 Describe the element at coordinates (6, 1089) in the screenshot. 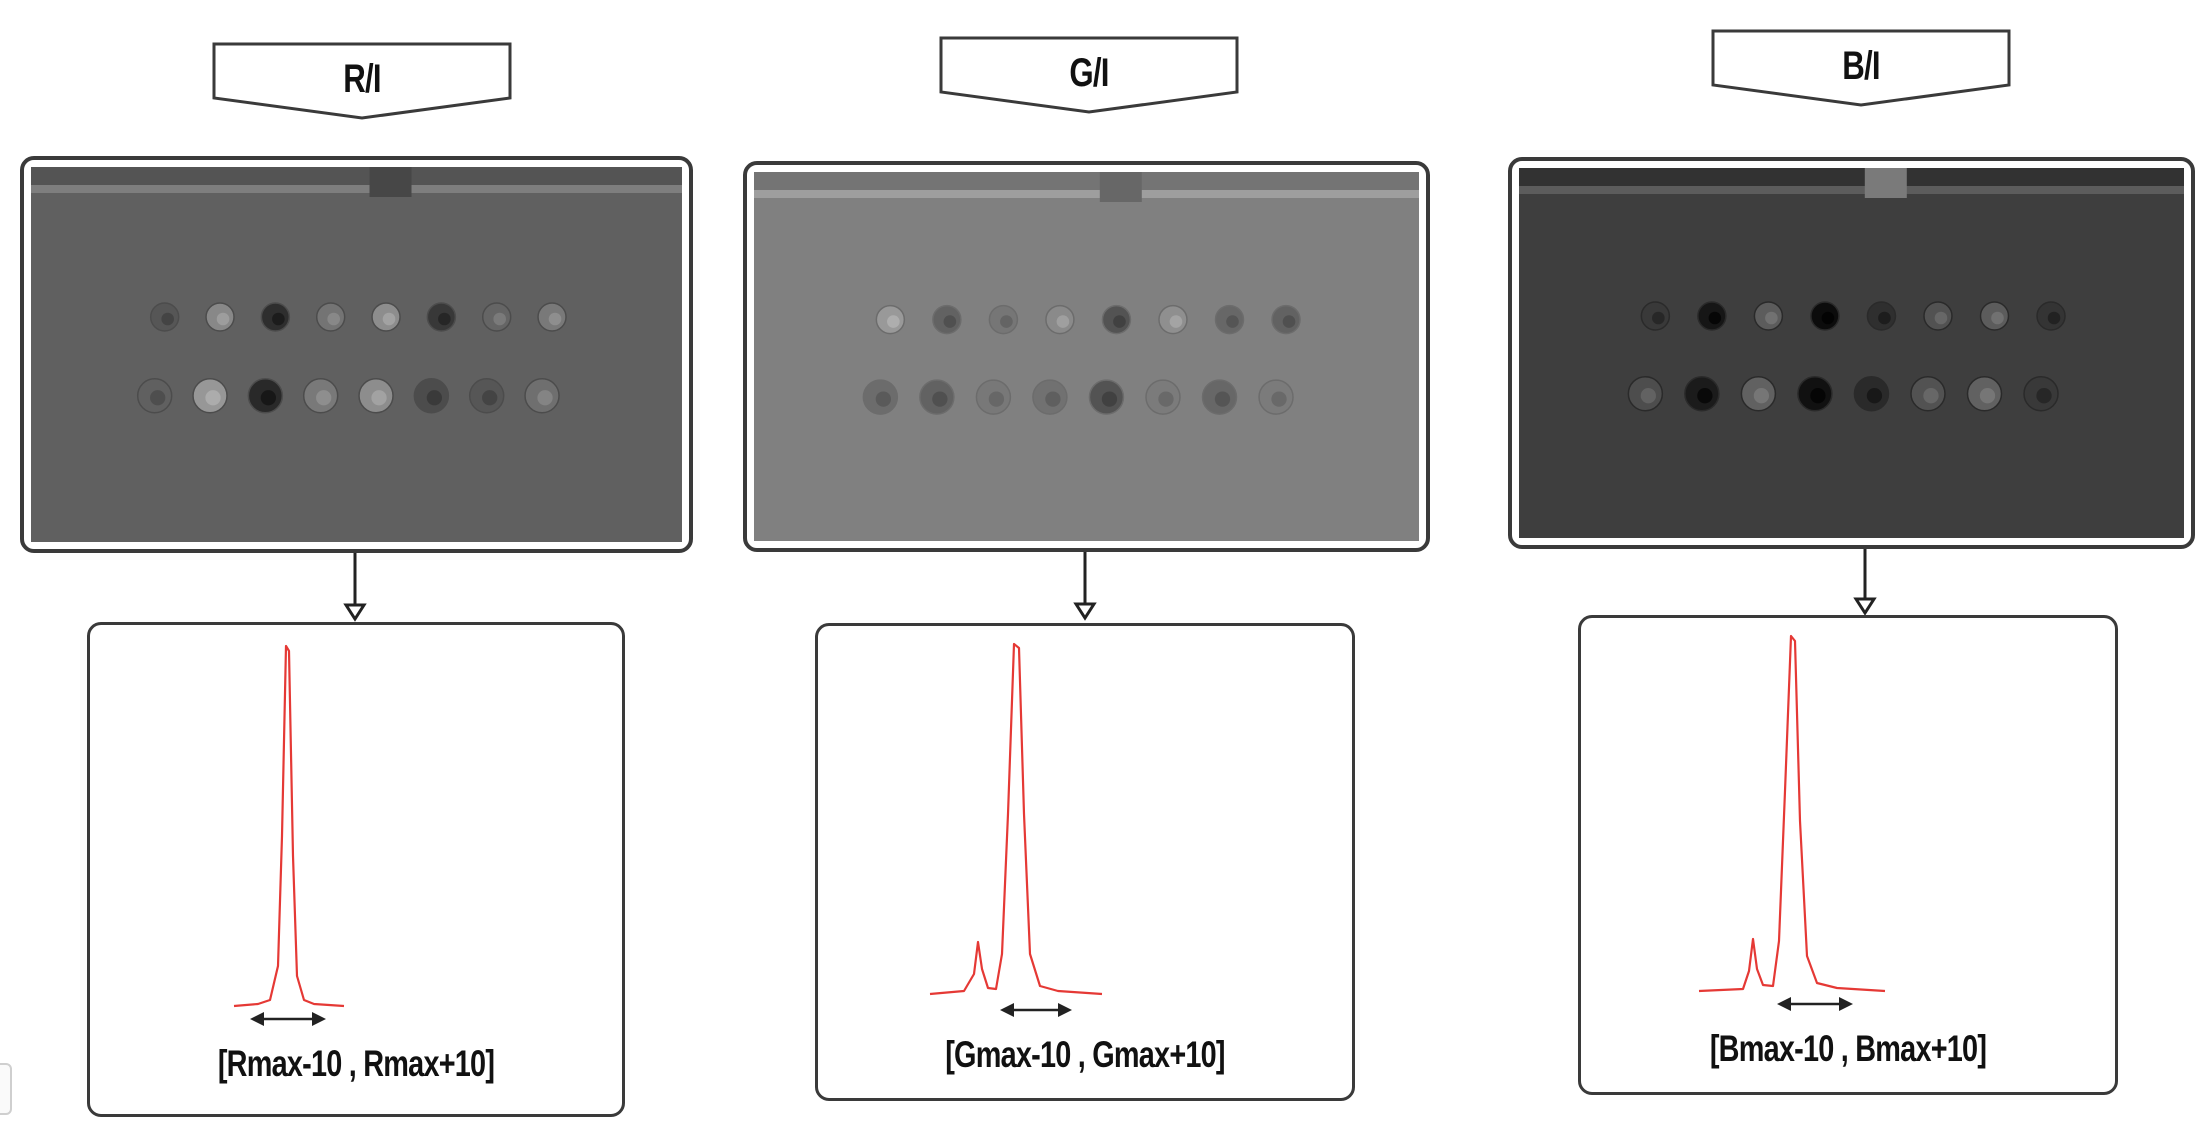

I see `side-tab-handle` at that location.